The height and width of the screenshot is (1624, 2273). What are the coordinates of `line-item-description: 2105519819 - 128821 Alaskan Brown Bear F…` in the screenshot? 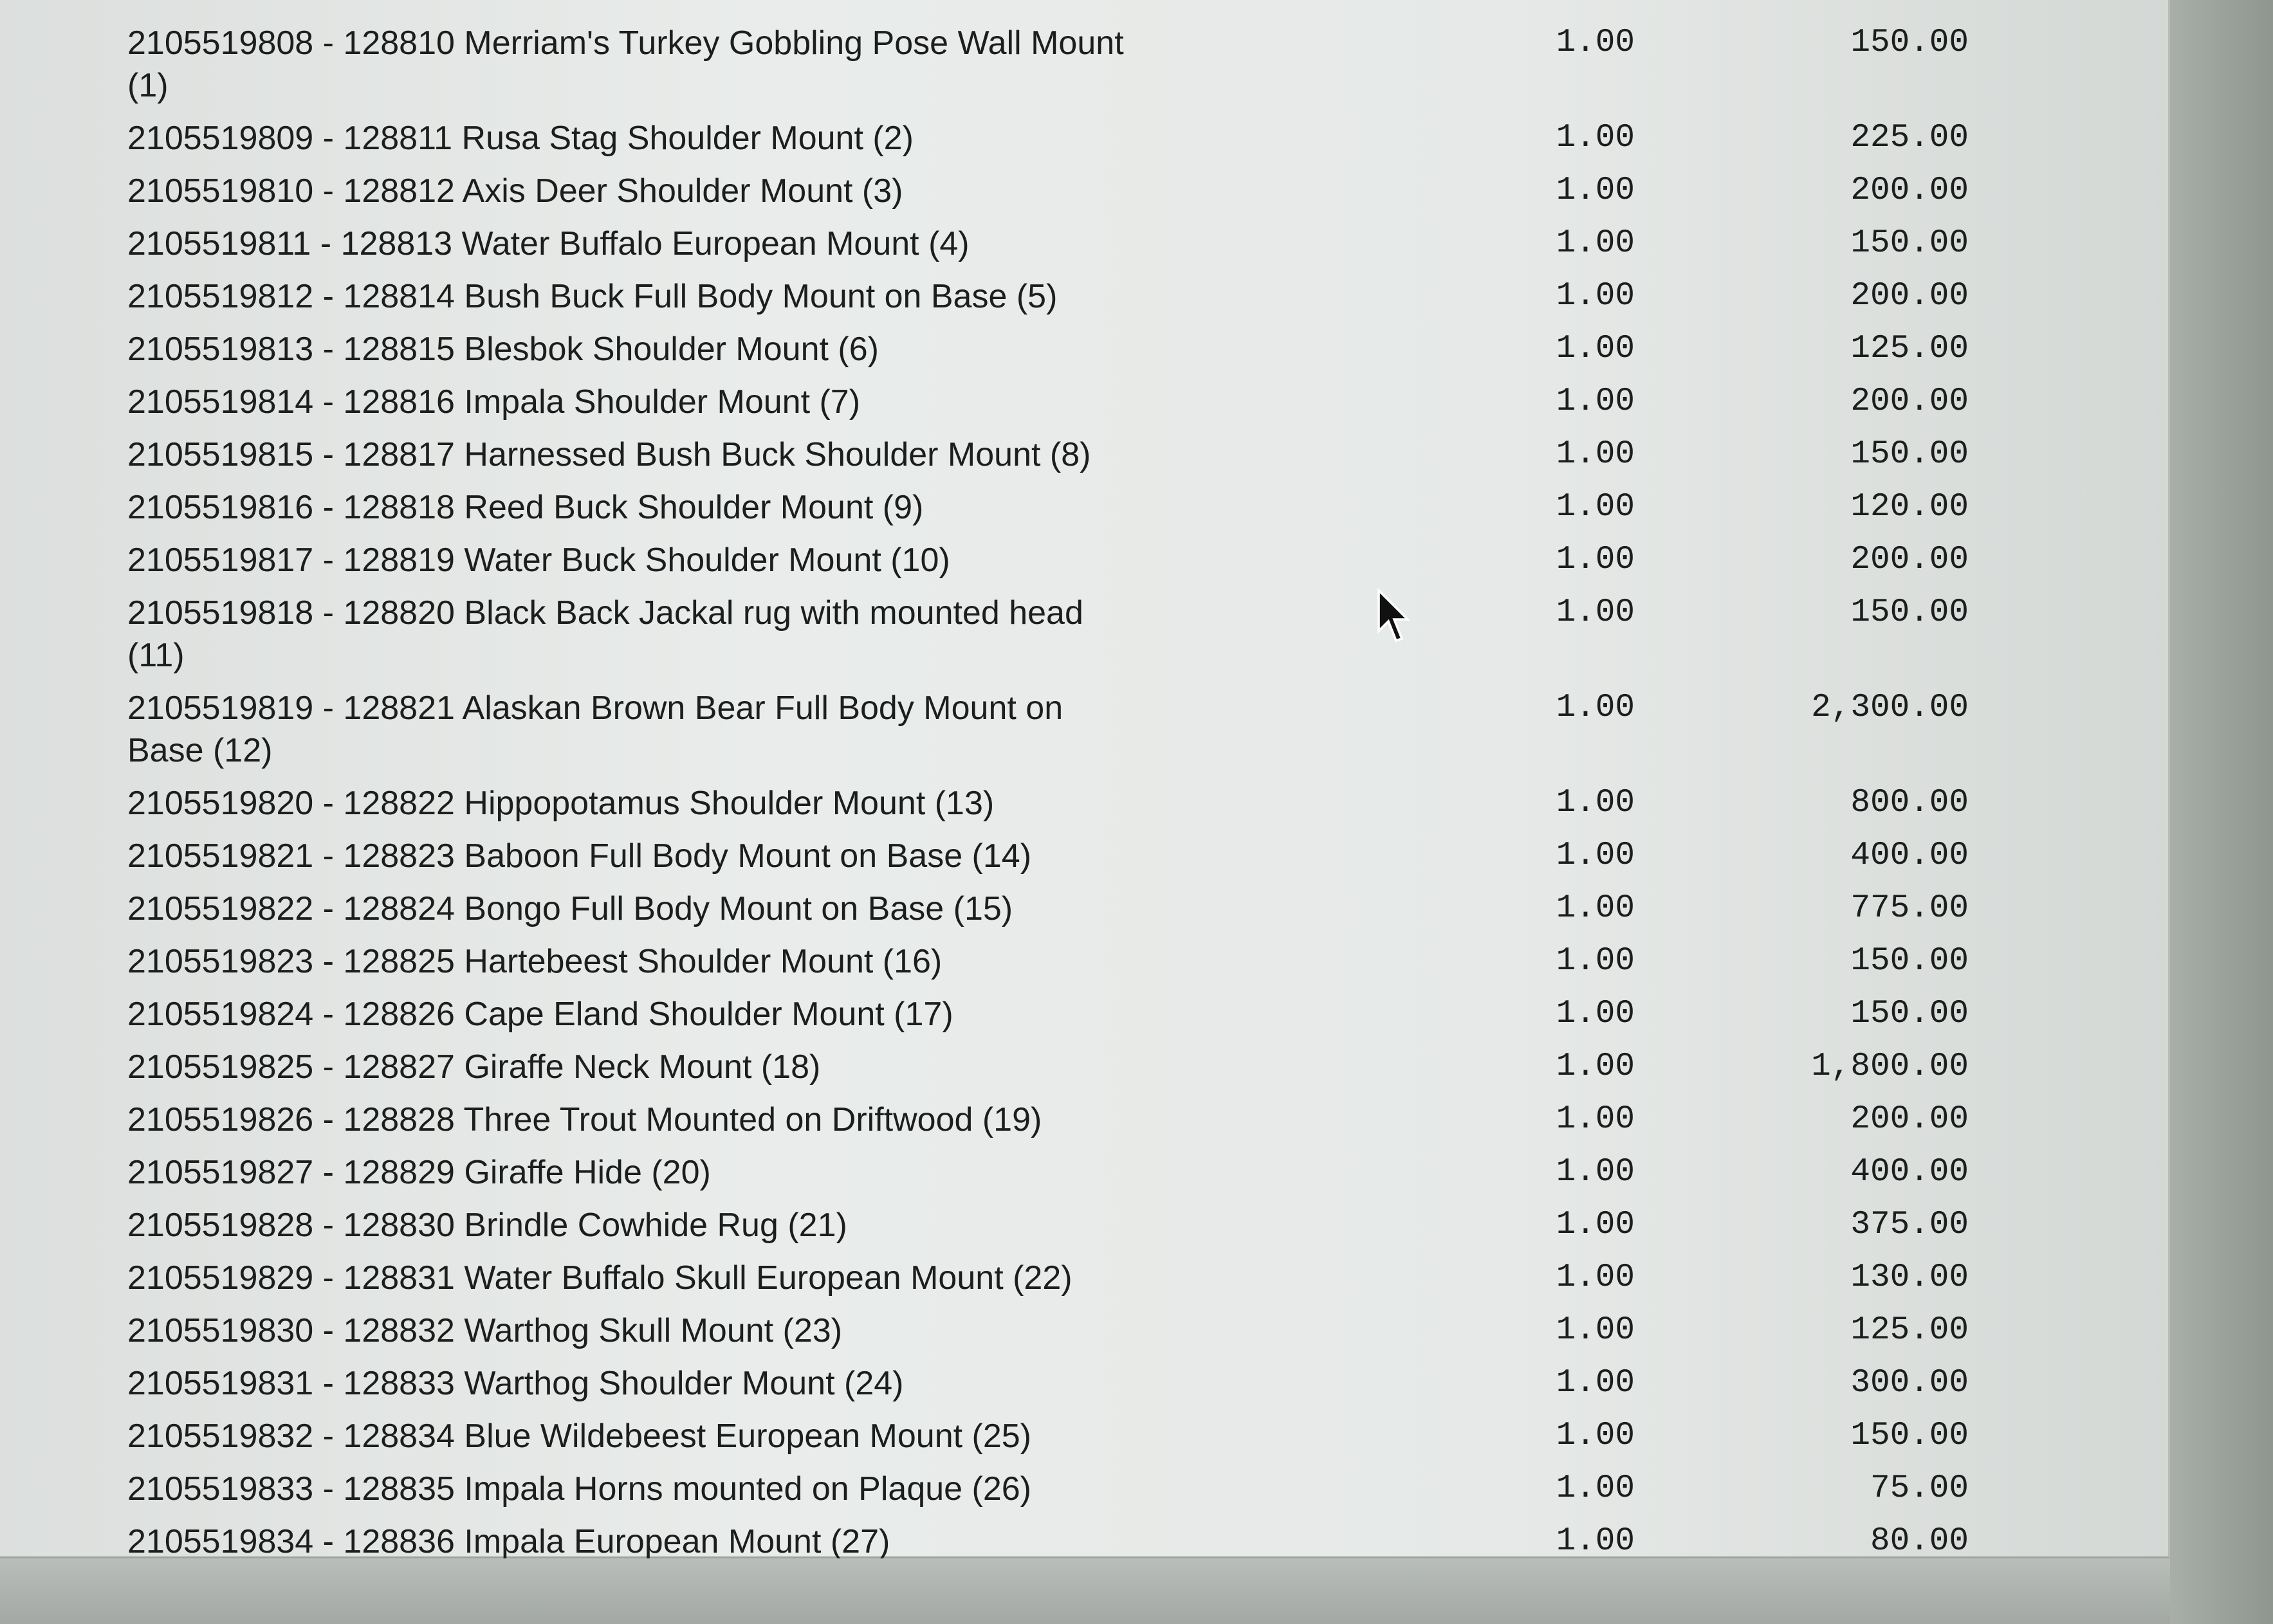 It's located at (635, 729).